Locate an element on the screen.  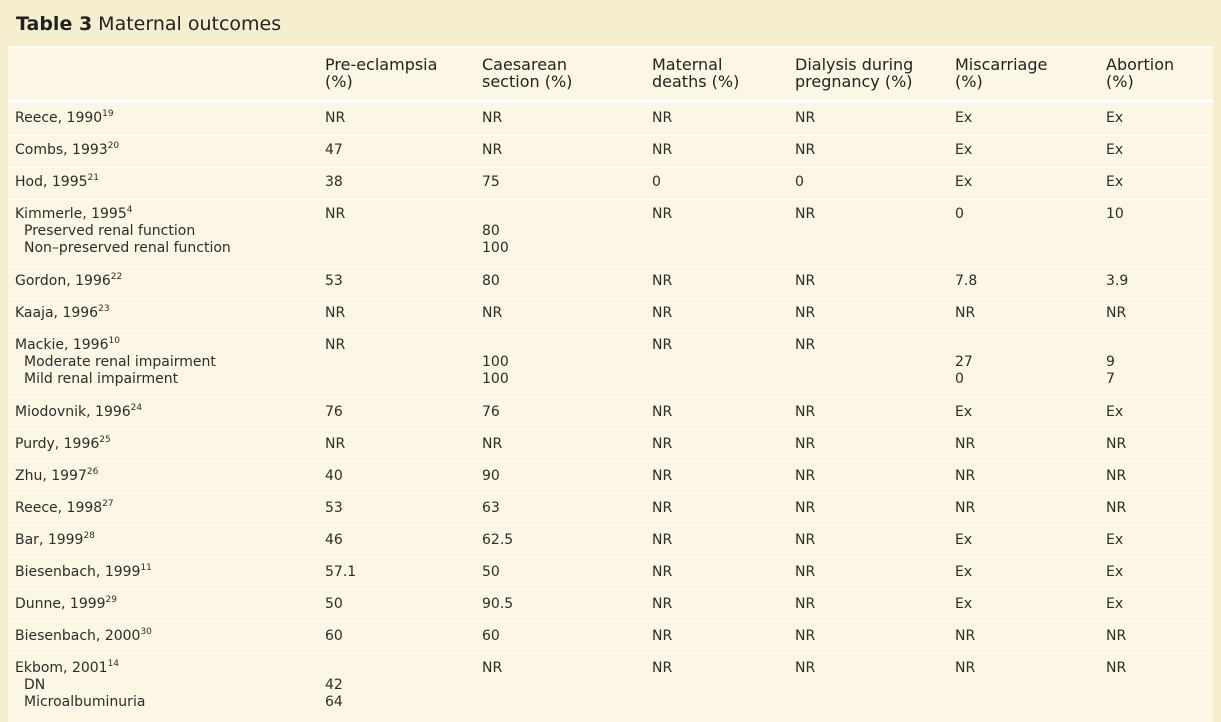
cell-value: 47 is located at coordinates (334, 150).